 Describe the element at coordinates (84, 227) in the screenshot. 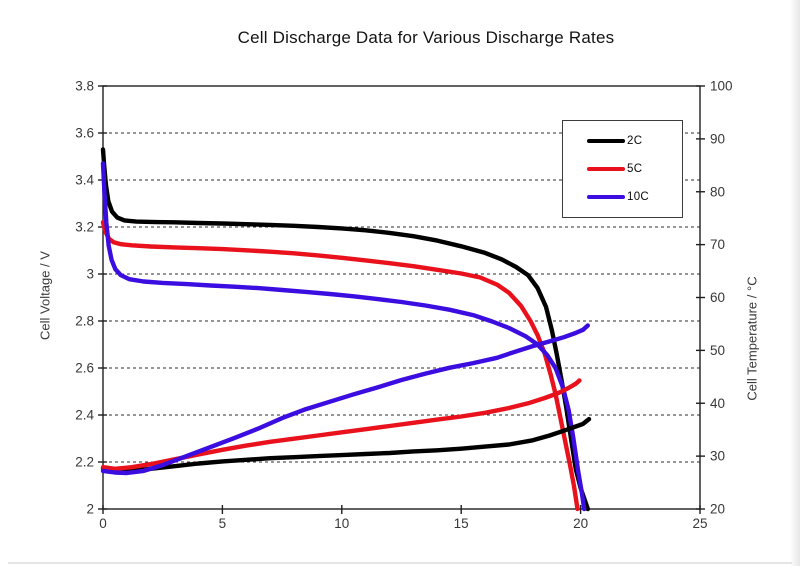

I see `y-left-tick-label: 3.2` at that location.